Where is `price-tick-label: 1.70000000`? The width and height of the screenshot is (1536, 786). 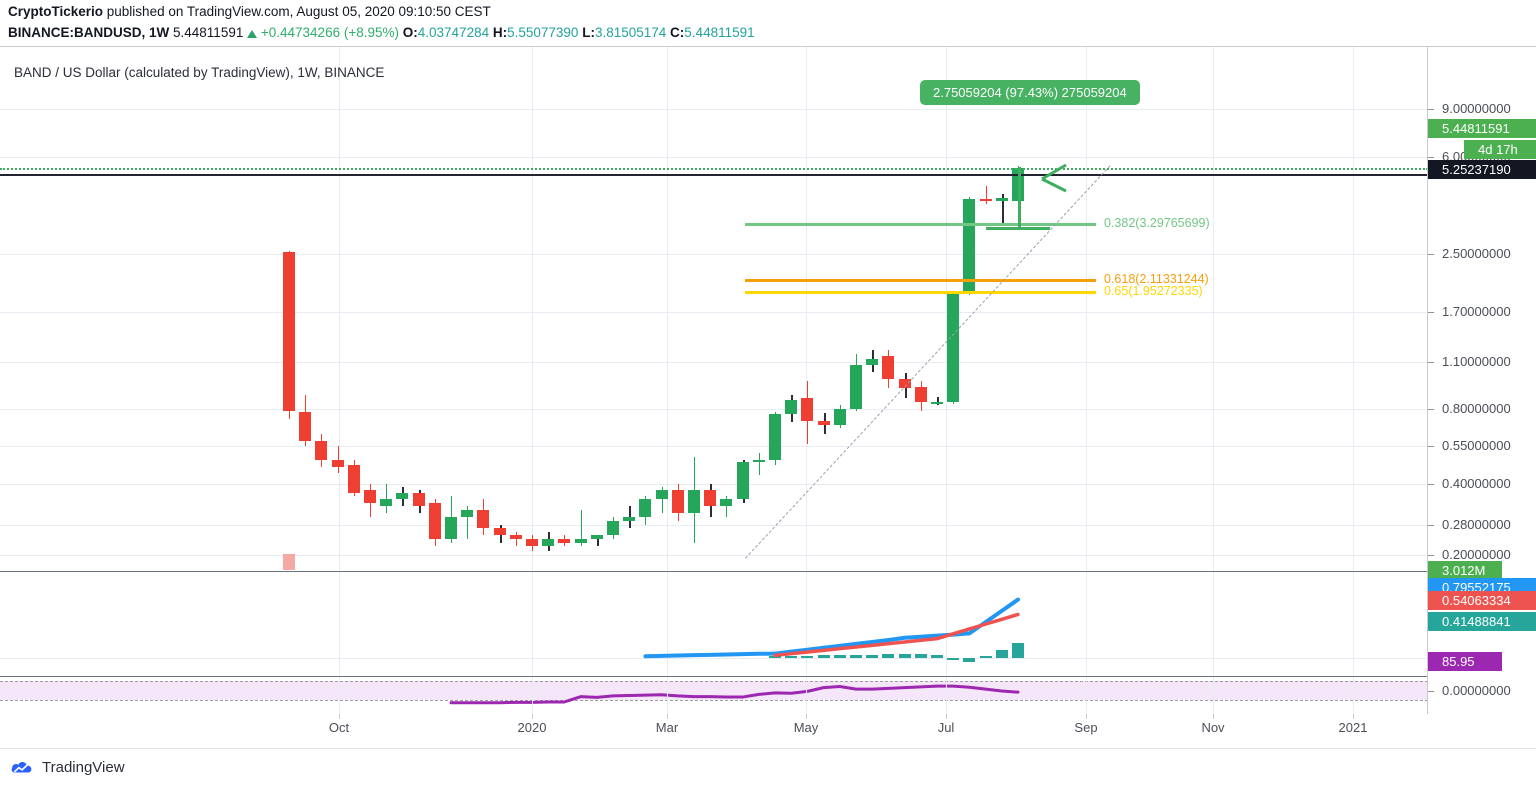
price-tick-label: 1.70000000 is located at coordinates (1476, 311).